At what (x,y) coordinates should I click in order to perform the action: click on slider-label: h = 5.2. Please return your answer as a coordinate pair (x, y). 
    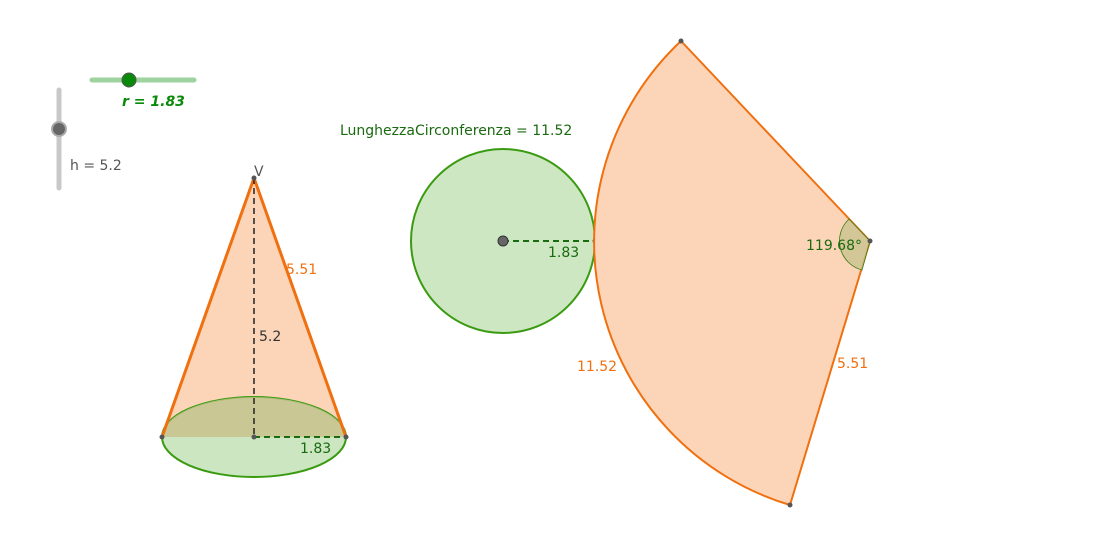
    Looking at the image, I should click on (96, 166).